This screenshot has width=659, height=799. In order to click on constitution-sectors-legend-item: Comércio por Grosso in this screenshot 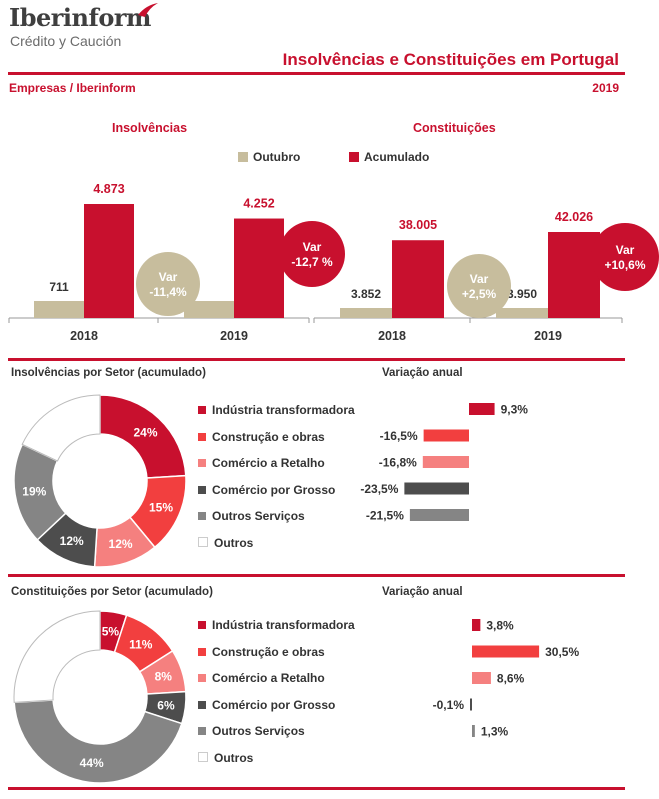, I will do `click(276, 705)`.